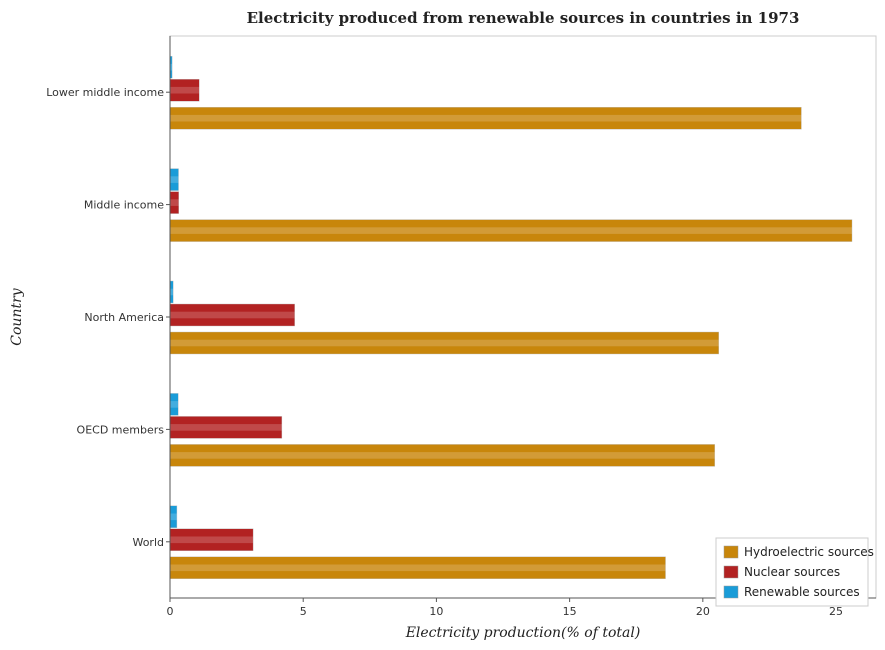 This screenshot has height=650, width=885. Describe the element at coordinates (17, 316) in the screenshot. I see `y-axis-label: Country` at that location.